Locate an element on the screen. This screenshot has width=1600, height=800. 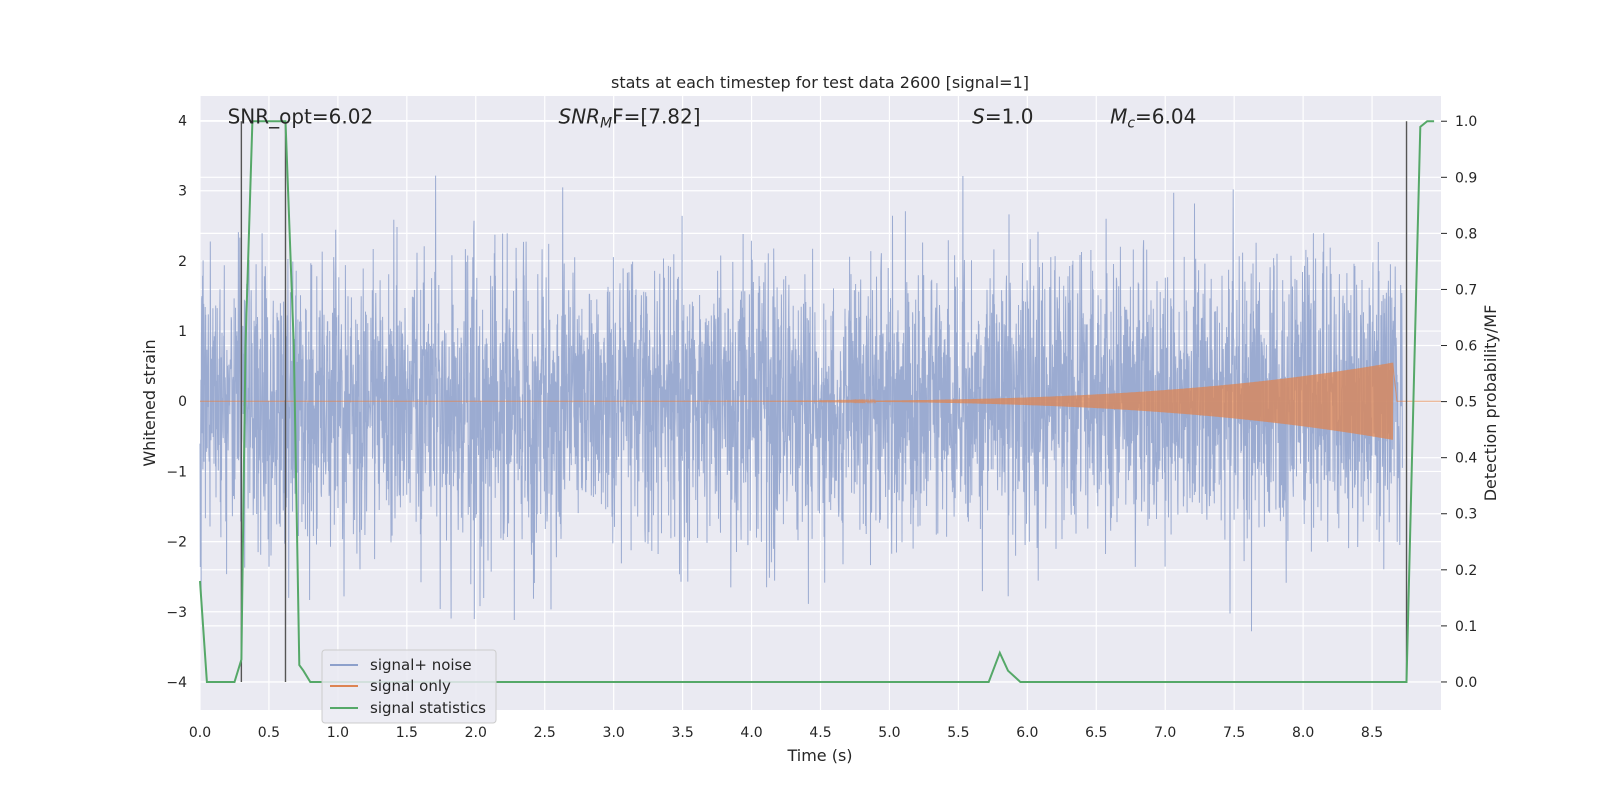
y2-tick-label: 0.4 is located at coordinates (1466, 459).